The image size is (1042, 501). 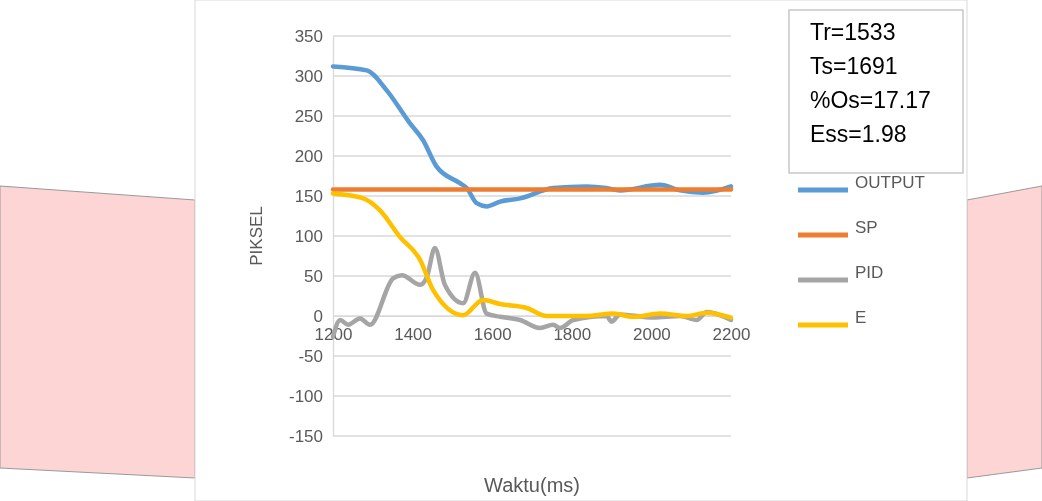 I want to click on y-tick-label: 50, so click(x=313, y=276).